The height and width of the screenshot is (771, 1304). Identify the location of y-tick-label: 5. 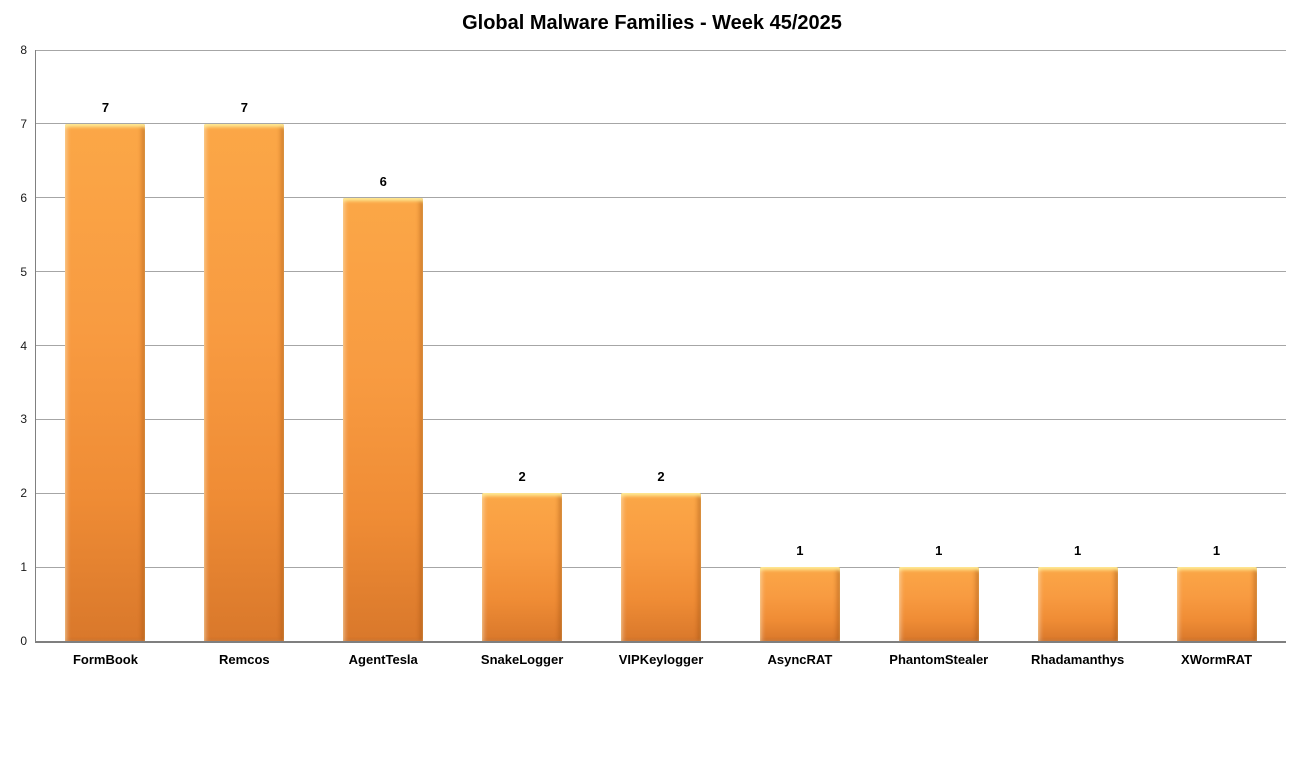
(23, 271).